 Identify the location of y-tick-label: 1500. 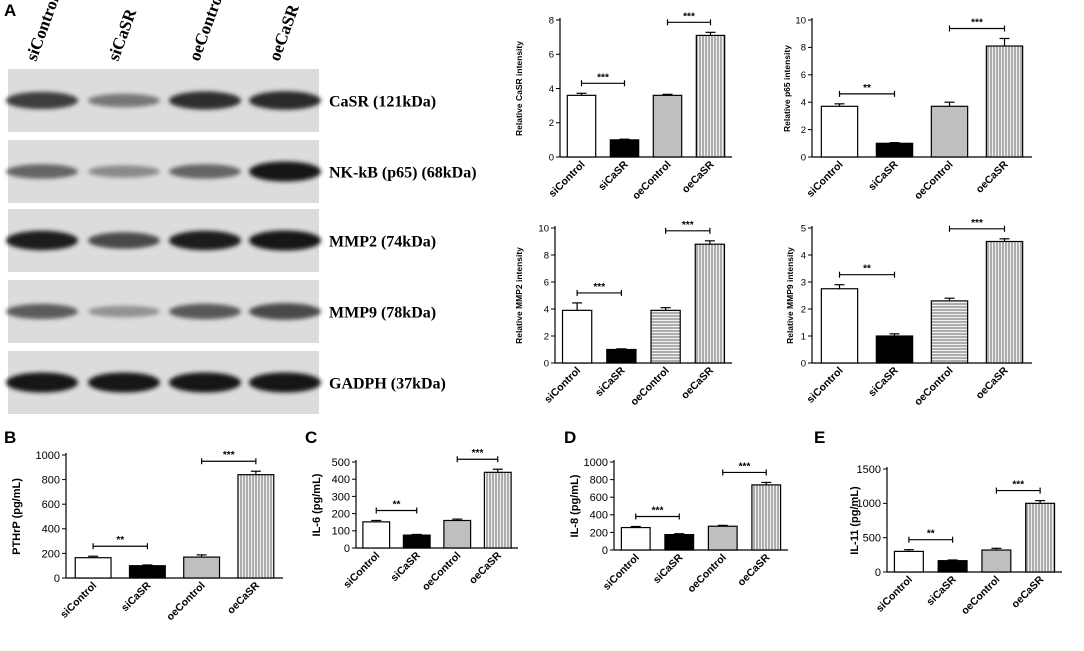
(869, 470).